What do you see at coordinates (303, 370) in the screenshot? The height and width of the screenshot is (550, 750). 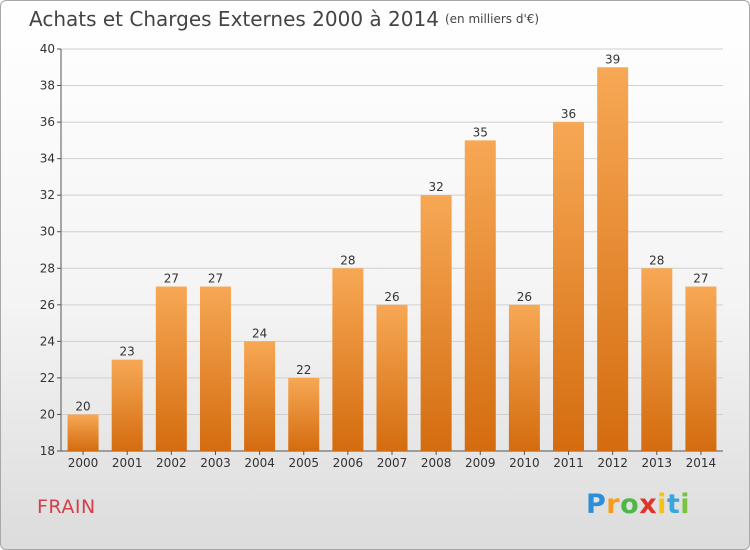 I see `data-label-2005: 22` at bounding box center [303, 370].